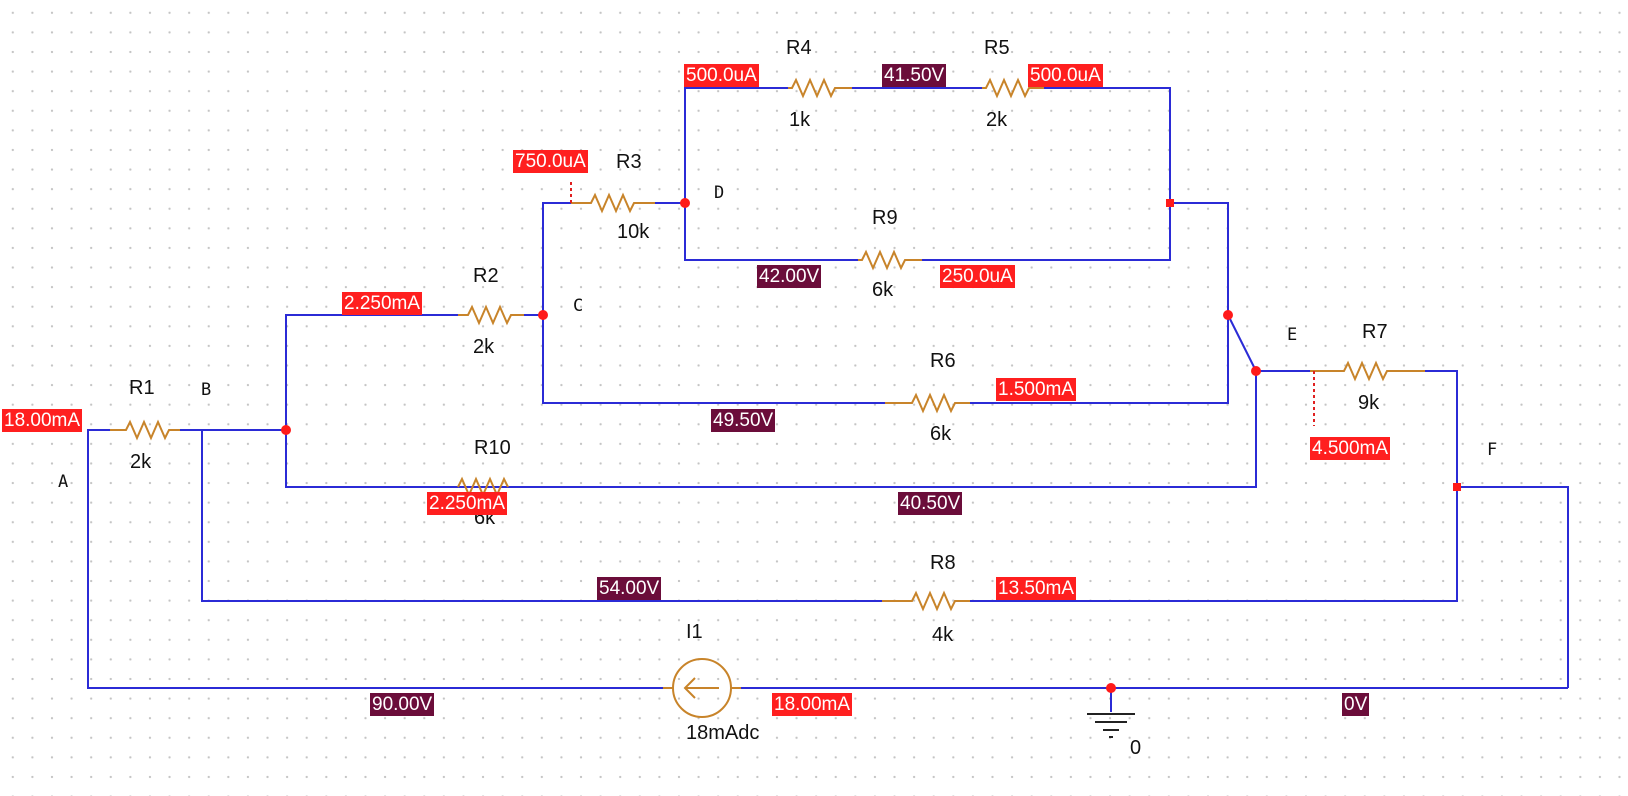 This screenshot has height=796, width=1628. Describe the element at coordinates (491, 315) in the screenshot. I see `resistor-r2-symbol` at that location.